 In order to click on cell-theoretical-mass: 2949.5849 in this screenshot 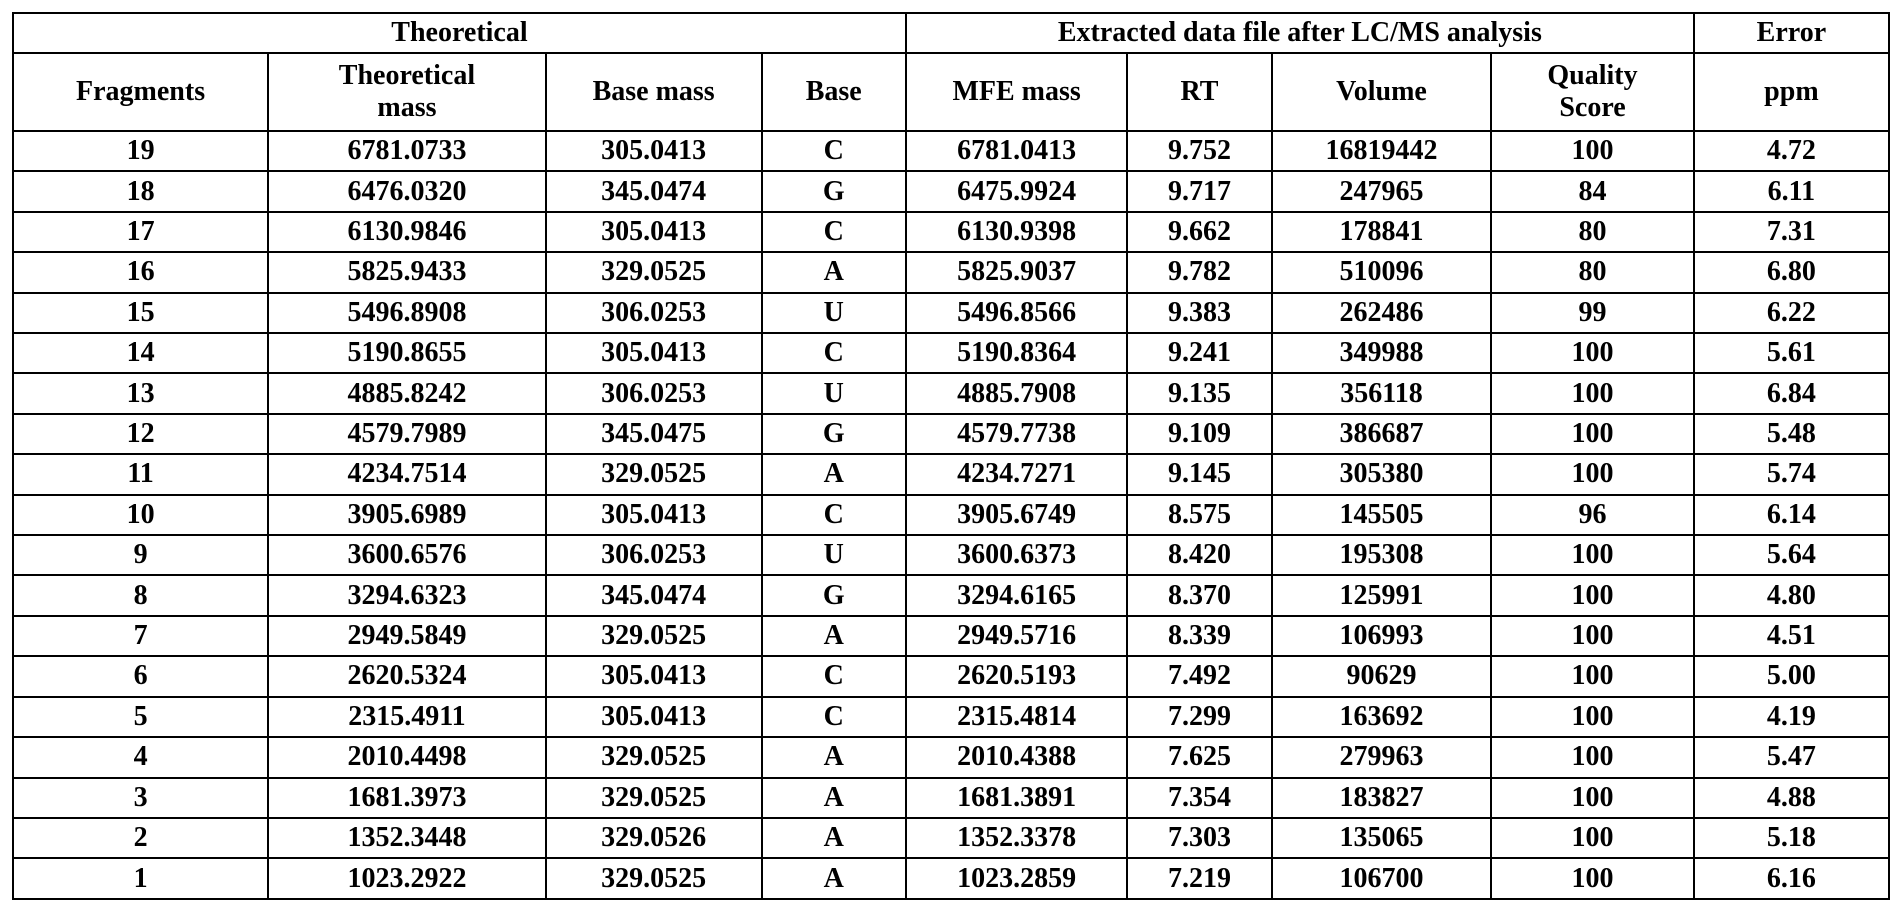, I will do `click(407, 636)`.